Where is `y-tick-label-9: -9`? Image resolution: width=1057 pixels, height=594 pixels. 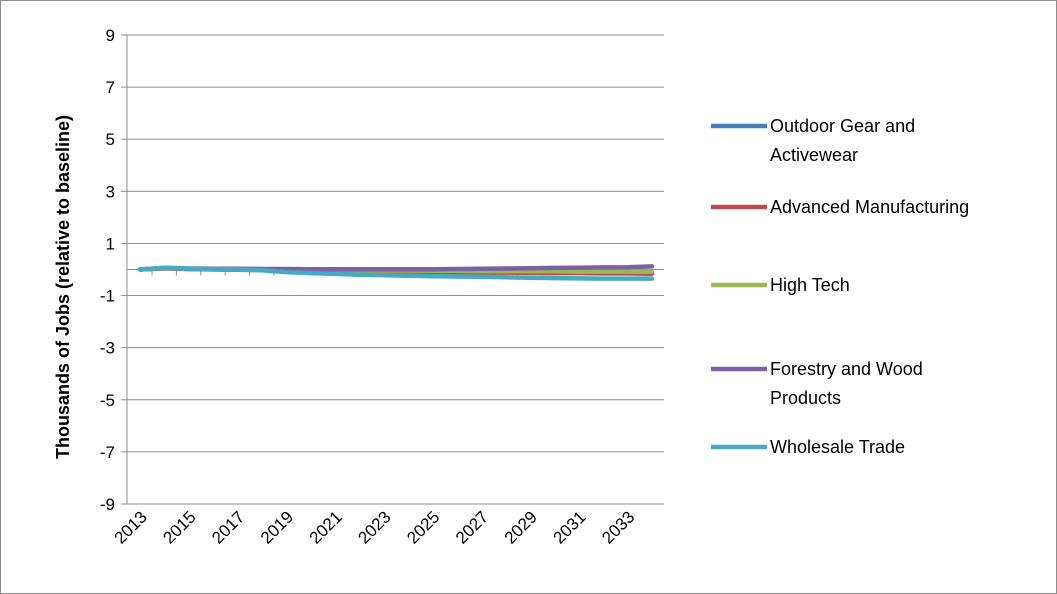 y-tick-label-9: -9 is located at coordinates (107, 504).